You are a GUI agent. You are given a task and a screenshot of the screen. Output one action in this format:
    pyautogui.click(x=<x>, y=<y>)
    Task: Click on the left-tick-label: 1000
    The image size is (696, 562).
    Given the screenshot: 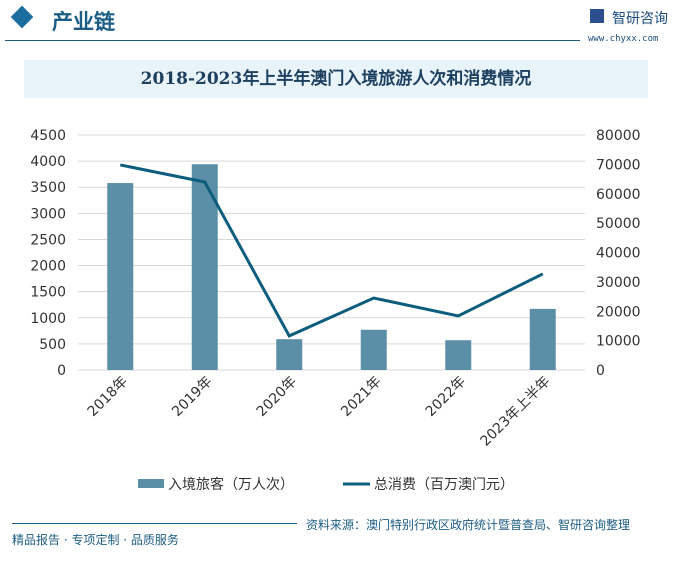 What is the action you would take?
    pyautogui.click(x=48, y=319)
    